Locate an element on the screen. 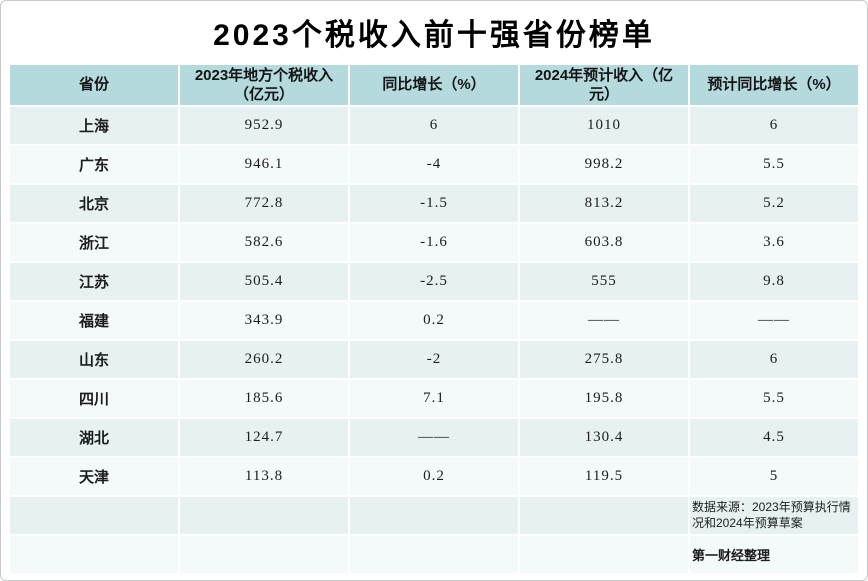  table-row-fujian: 福建 343.9 0.2 —— —— is located at coordinates (434, 320).